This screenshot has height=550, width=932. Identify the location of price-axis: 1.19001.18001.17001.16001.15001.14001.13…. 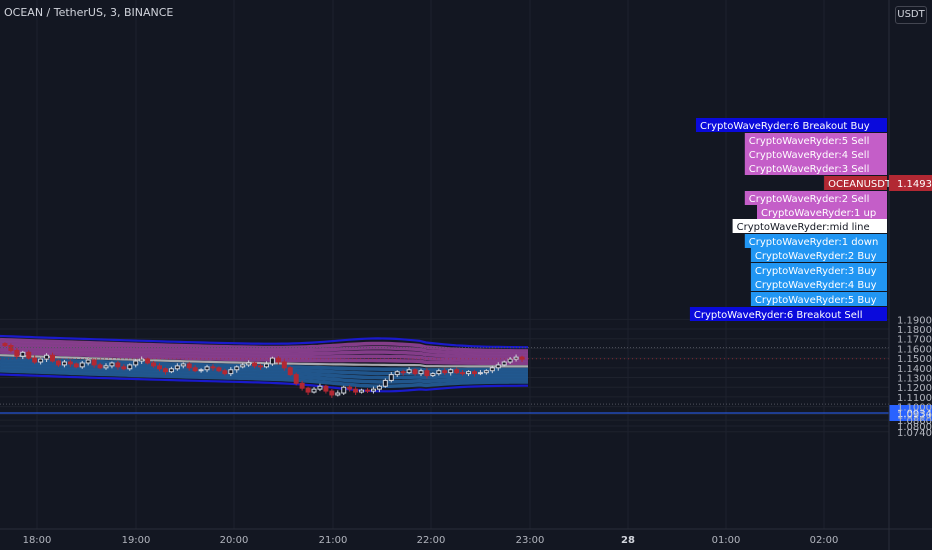
(914, 376).